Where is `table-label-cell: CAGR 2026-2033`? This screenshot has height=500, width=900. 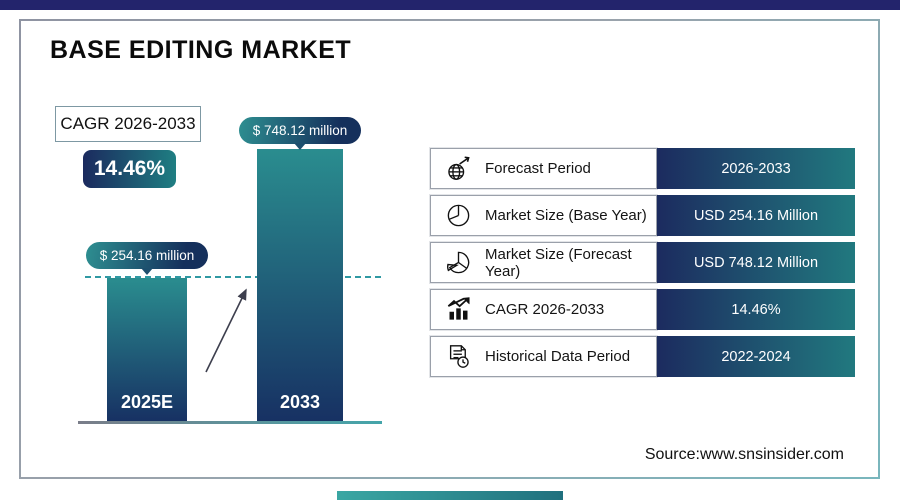
table-label-cell: CAGR 2026-2033 is located at coordinates (543, 309).